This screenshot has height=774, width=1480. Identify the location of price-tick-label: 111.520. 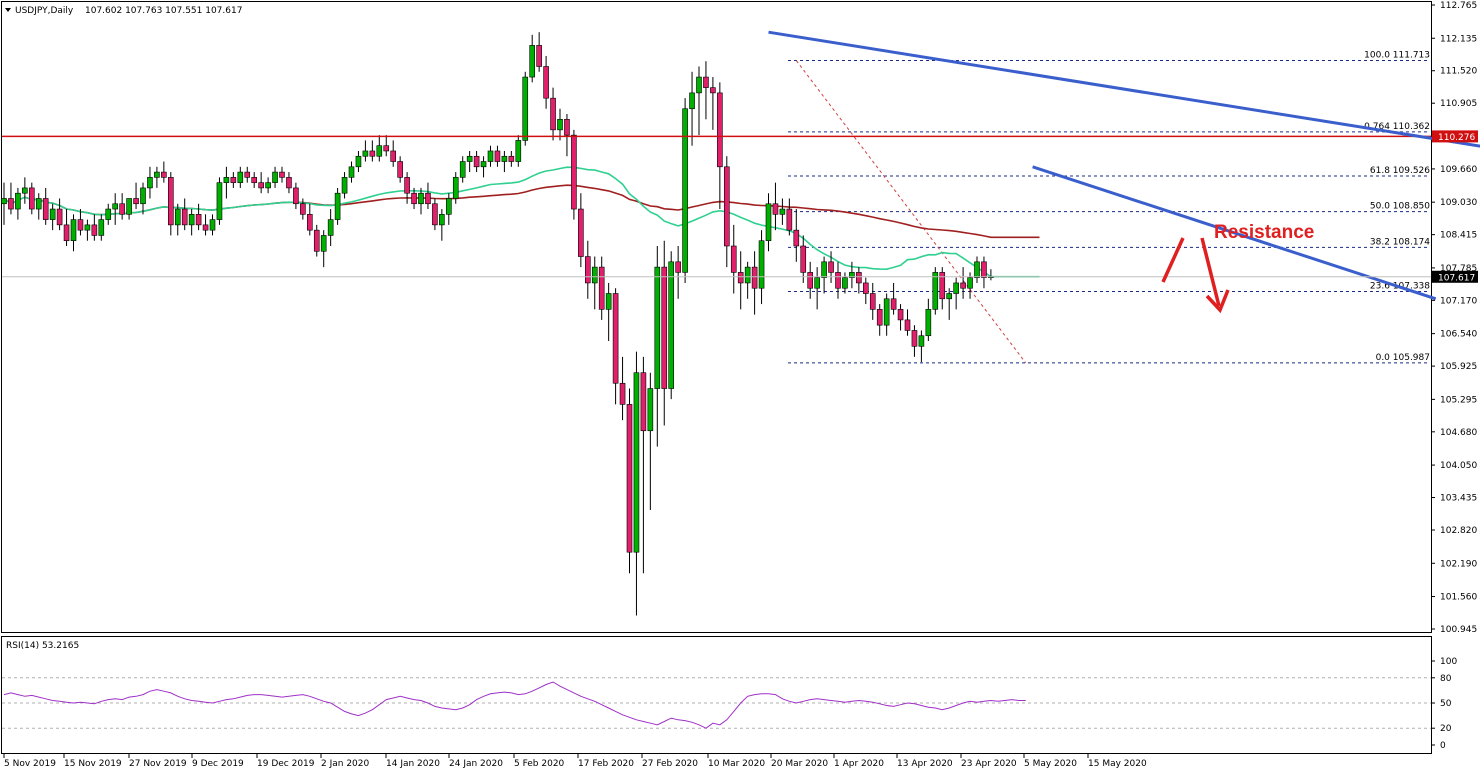
(1458, 72).